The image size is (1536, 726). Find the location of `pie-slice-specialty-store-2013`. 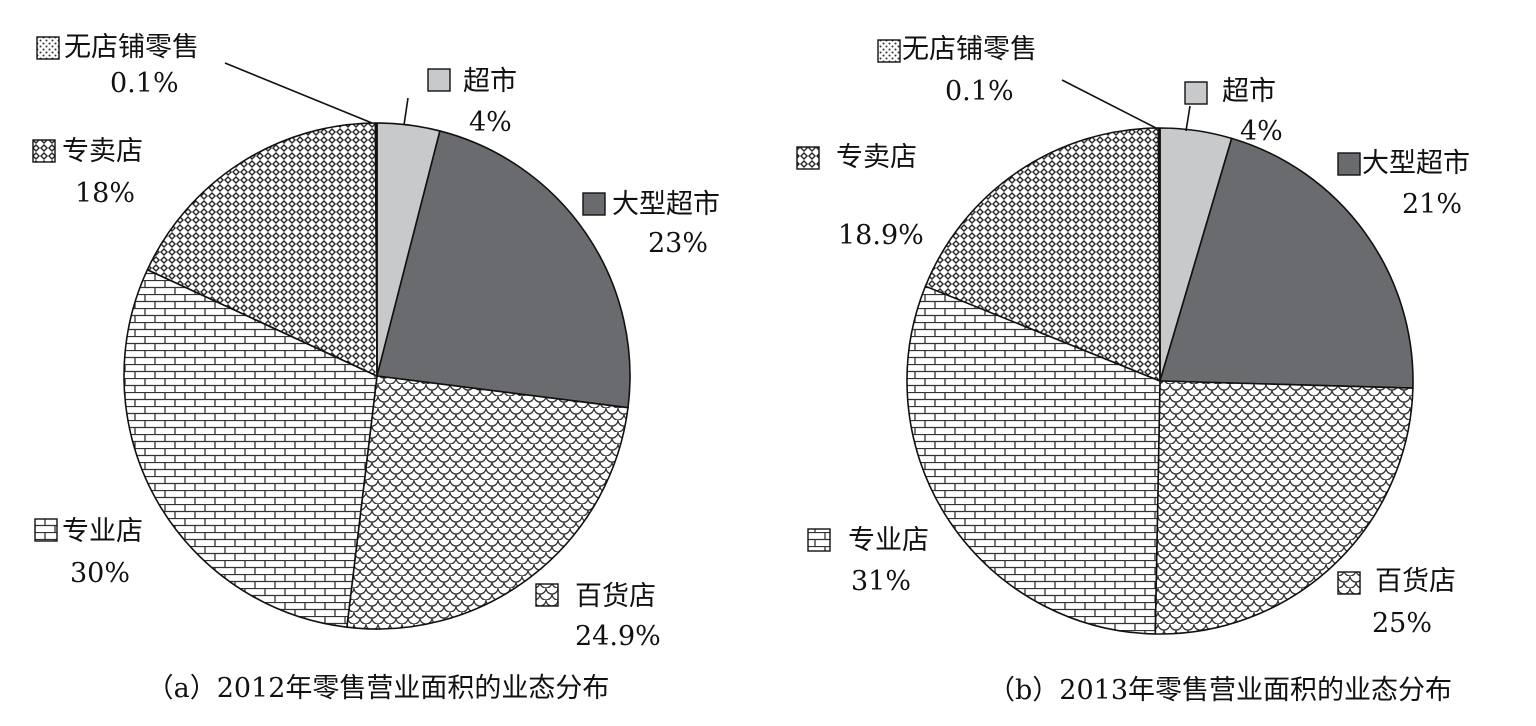

pie-slice-specialty-store-2013 is located at coordinates (1042, 254).